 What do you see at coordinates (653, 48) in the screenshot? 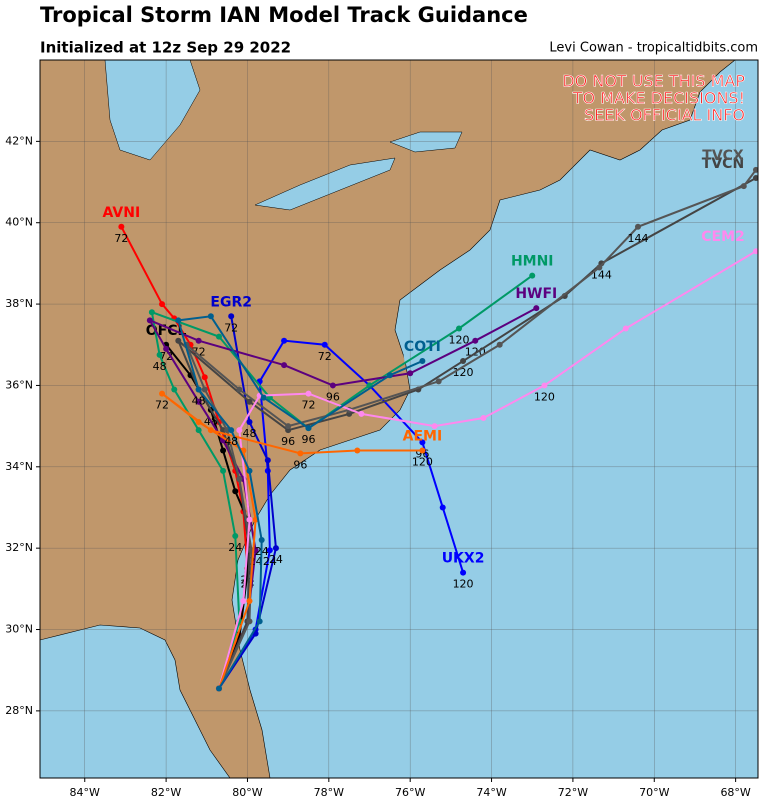
I see `credit: Levi Cowan - tropicaltidbits.com` at bounding box center [653, 48].